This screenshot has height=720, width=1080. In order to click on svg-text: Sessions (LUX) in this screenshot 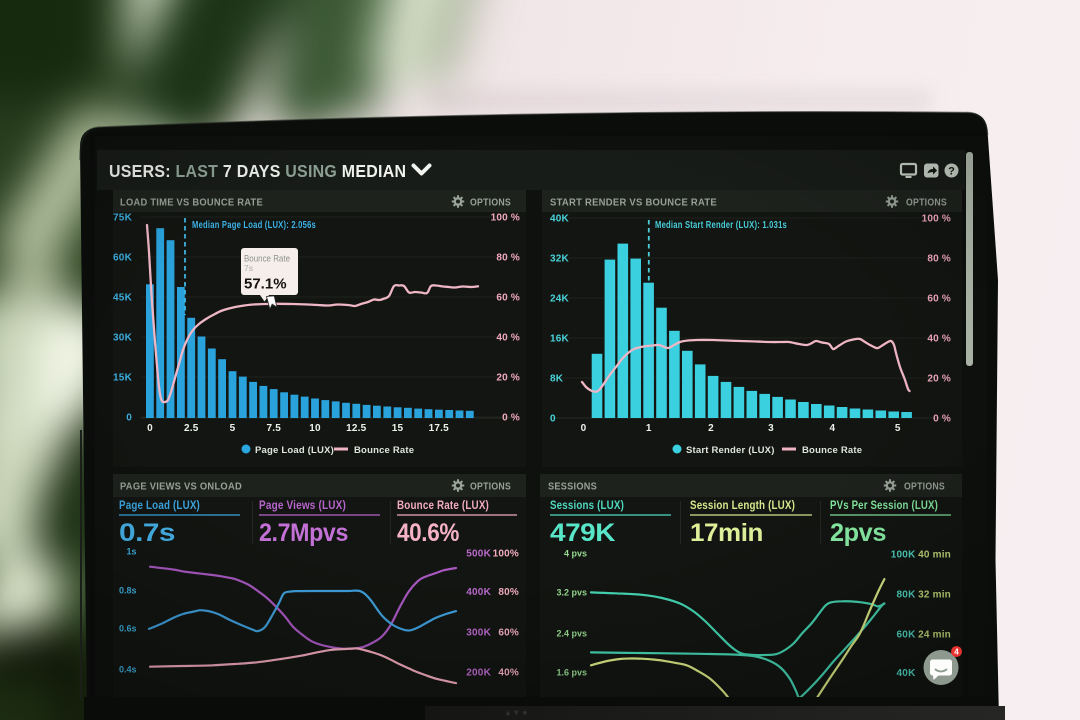, I will do `click(587, 506)`.